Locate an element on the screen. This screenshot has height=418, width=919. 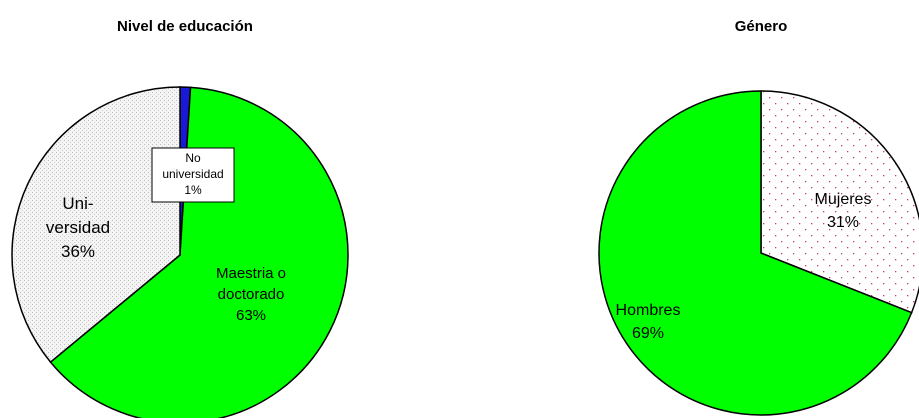
slice-label: 36% is located at coordinates (78, 251).